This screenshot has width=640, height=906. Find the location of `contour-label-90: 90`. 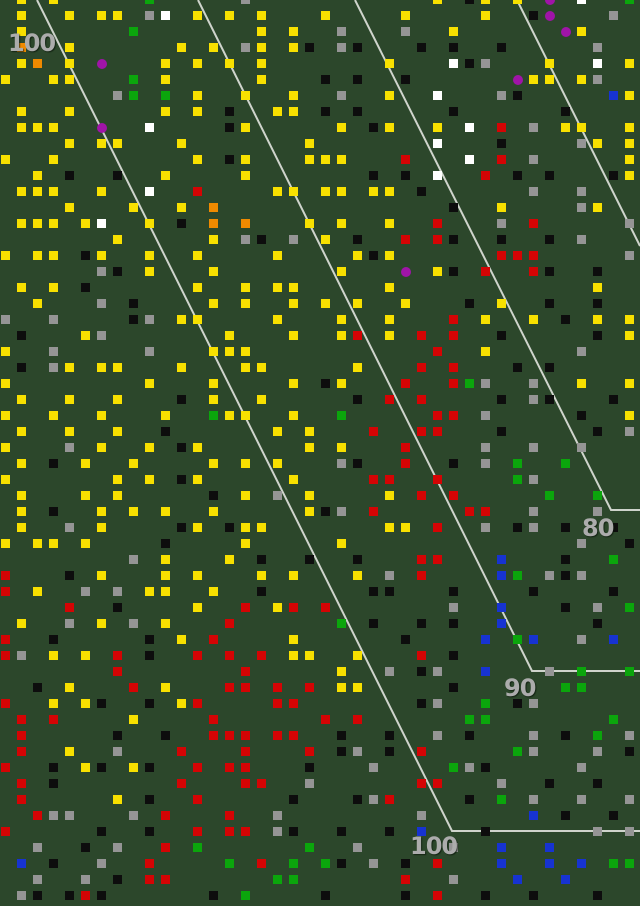

contour-label-90: 90 is located at coordinates (520, 688).